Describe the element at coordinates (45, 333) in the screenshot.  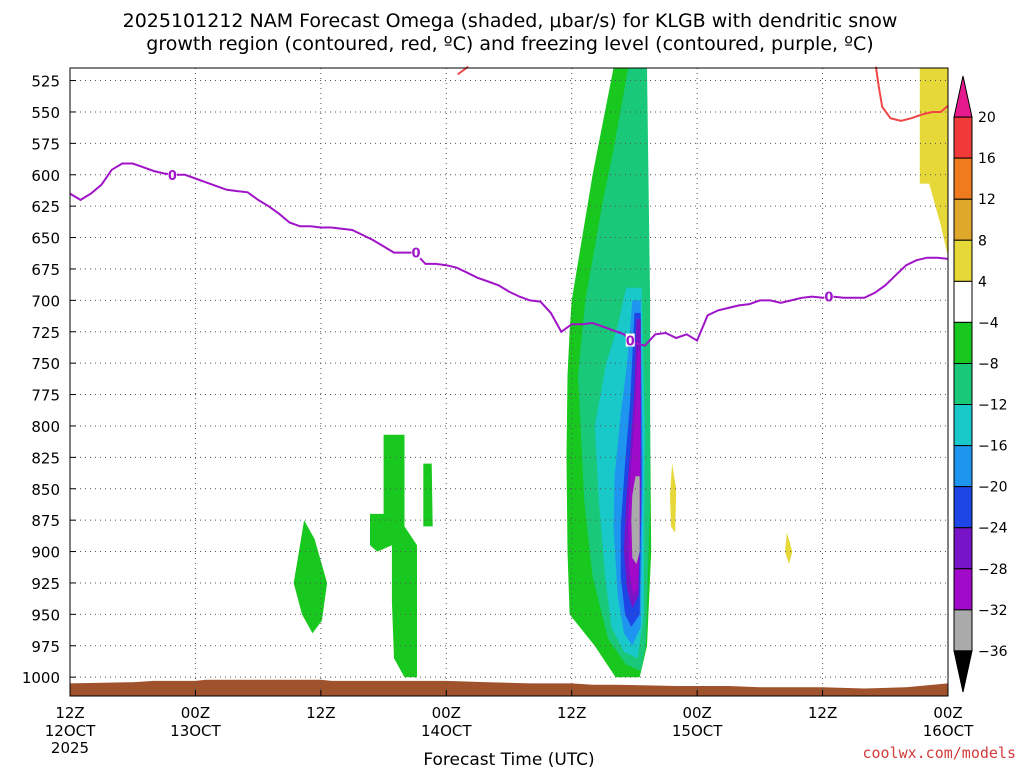
I see `y-tick-label-725: 725` at that location.